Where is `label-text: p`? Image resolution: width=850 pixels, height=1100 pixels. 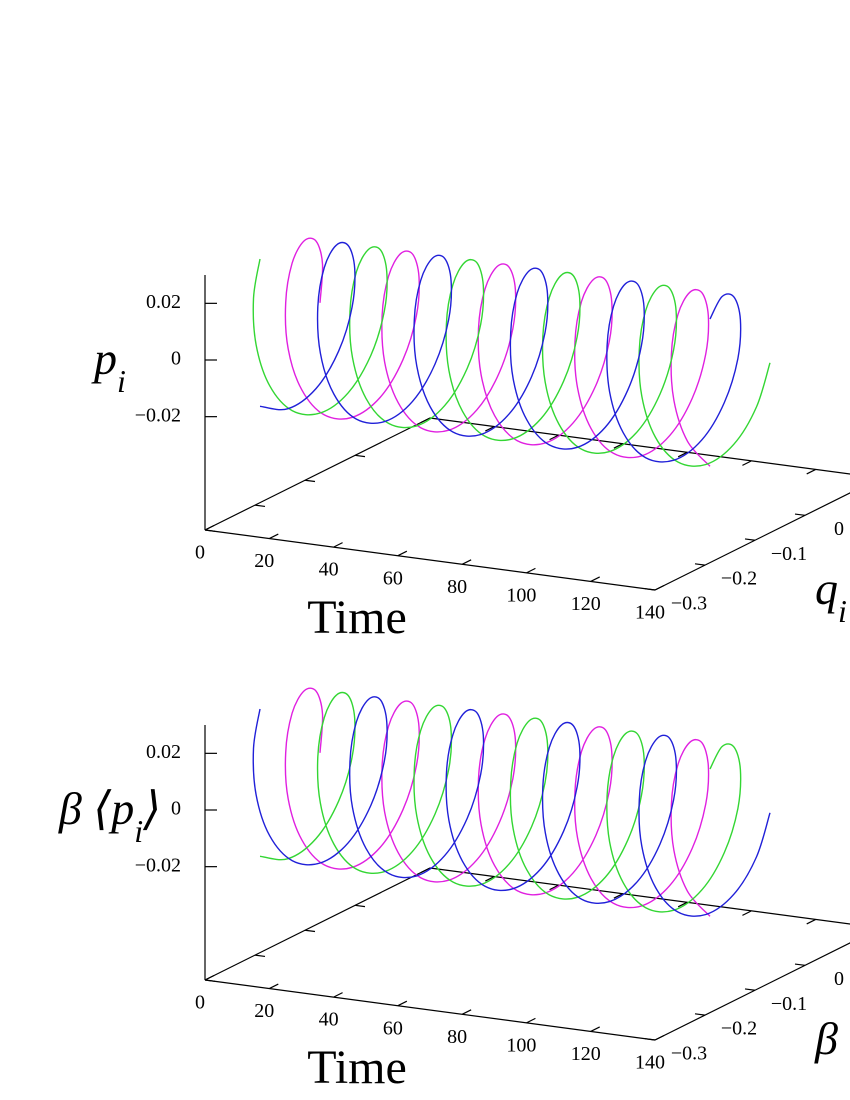 label-text: p is located at coordinates (104, 358).